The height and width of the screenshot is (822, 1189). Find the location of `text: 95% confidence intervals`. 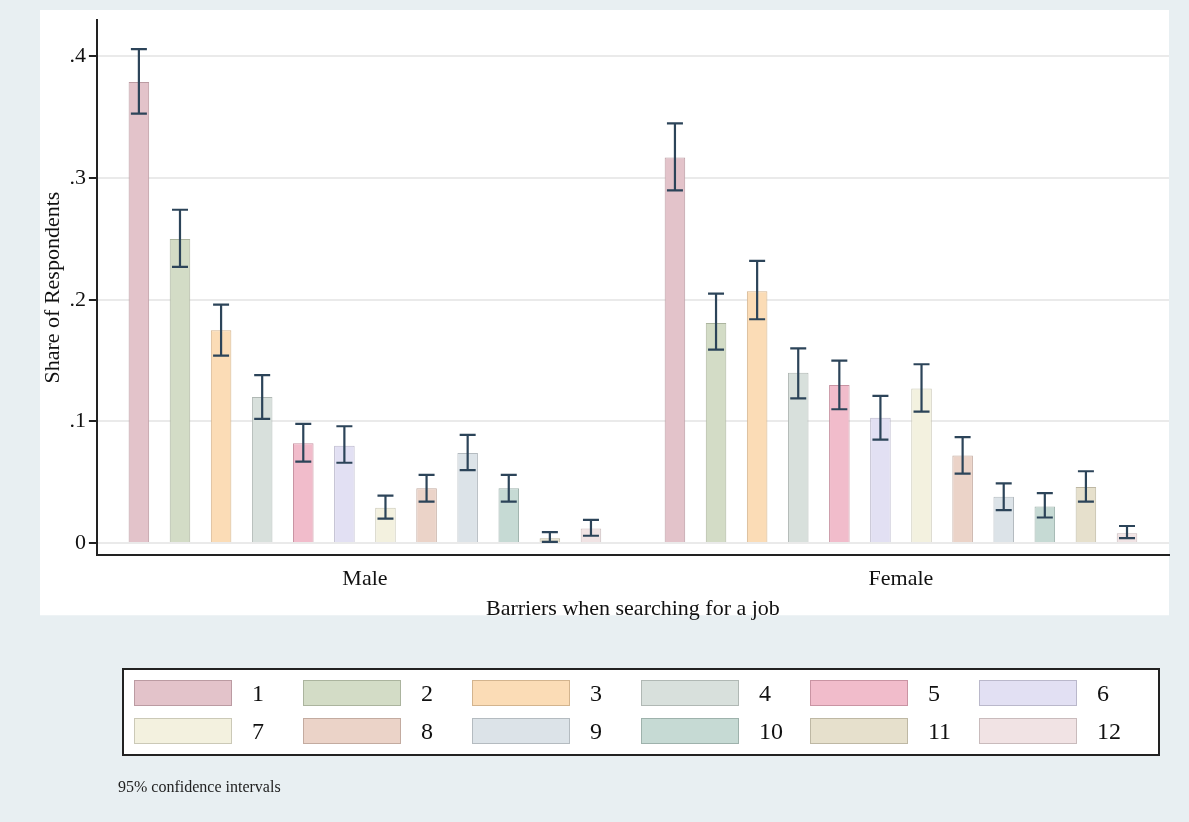

text: 95% confidence intervals is located at coordinates (199, 786).